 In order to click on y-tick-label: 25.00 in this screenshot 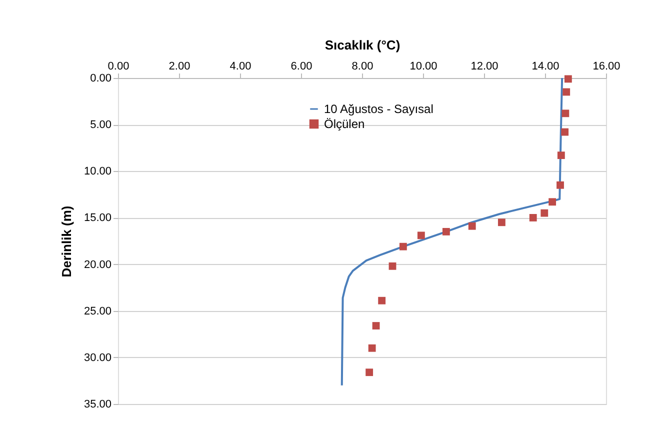, I will do `click(98, 311)`.